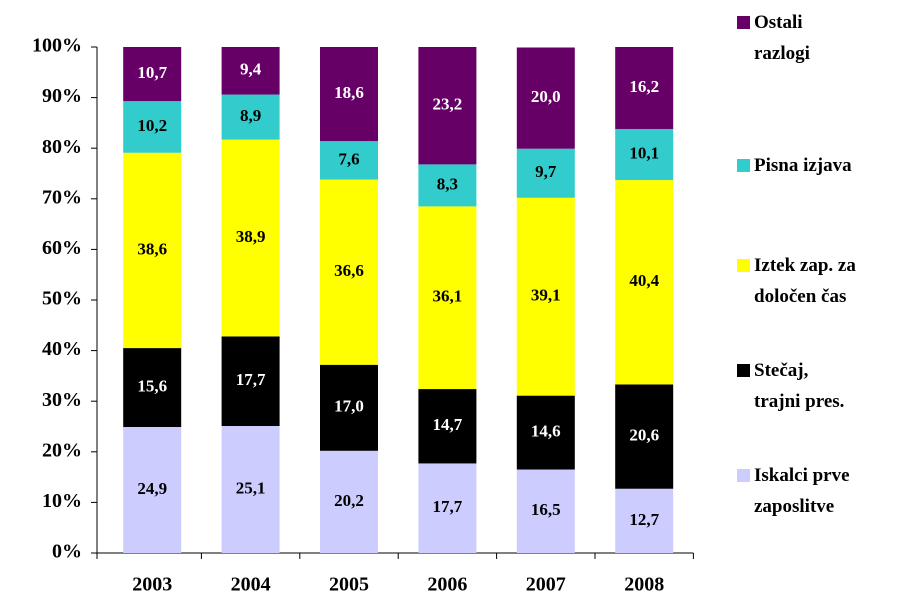 The image size is (922, 601). Describe the element at coordinates (644, 585) in the screenshot. I see `x-tick-label: 2008` at that location.